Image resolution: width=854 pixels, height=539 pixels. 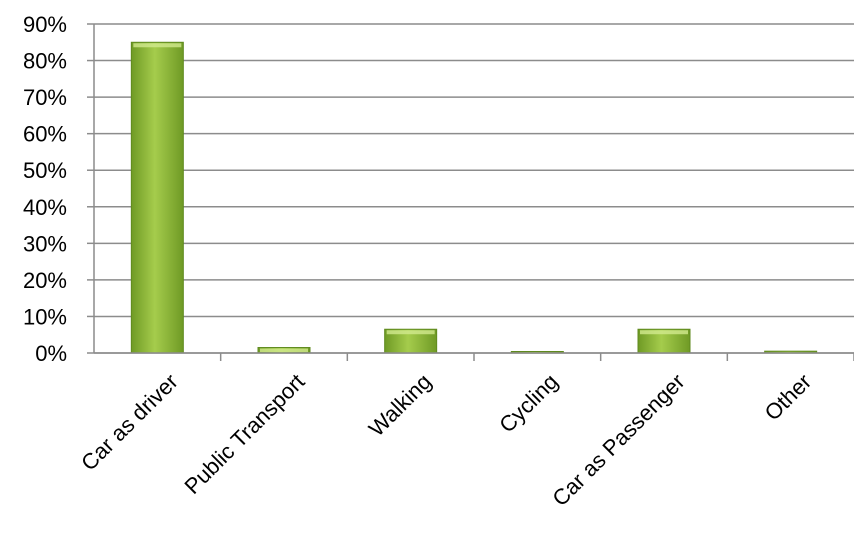 I want to click on y-tick-label: 70%, so click(x=45, y=97).